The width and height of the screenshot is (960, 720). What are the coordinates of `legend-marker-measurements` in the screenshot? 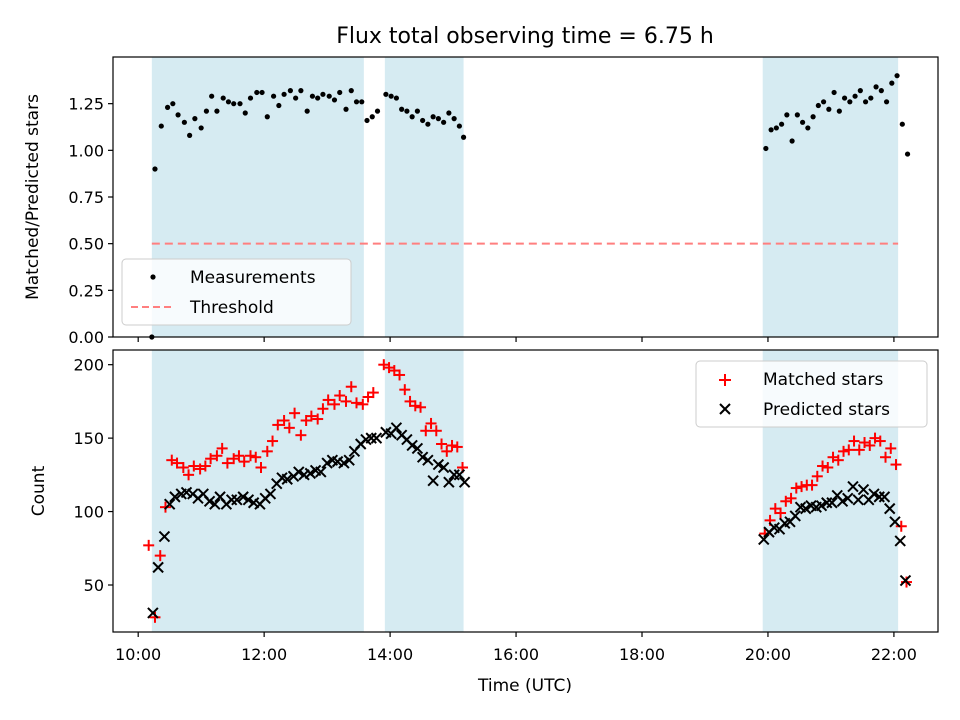 It's located at (153, 277).